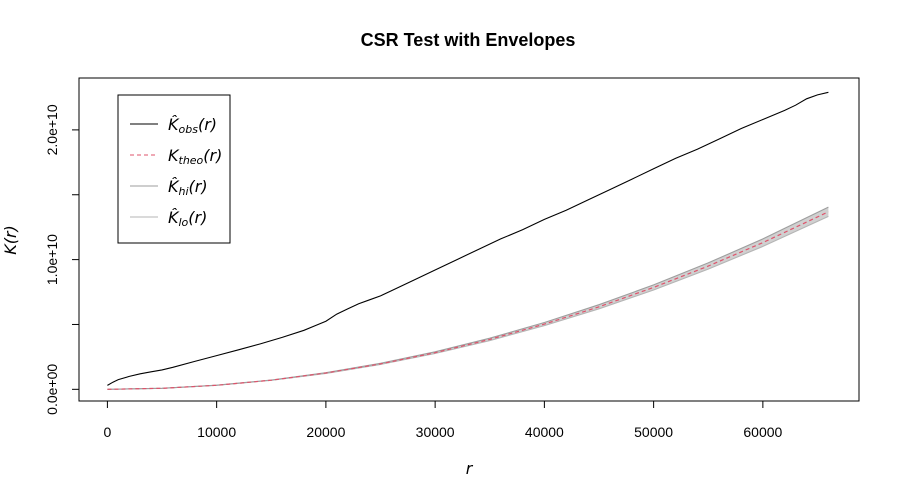 The image size is (900, 500). Describe the element at coordinates (216, 432) in the screenshot. I see `x-tick-label: 10000` at that location.